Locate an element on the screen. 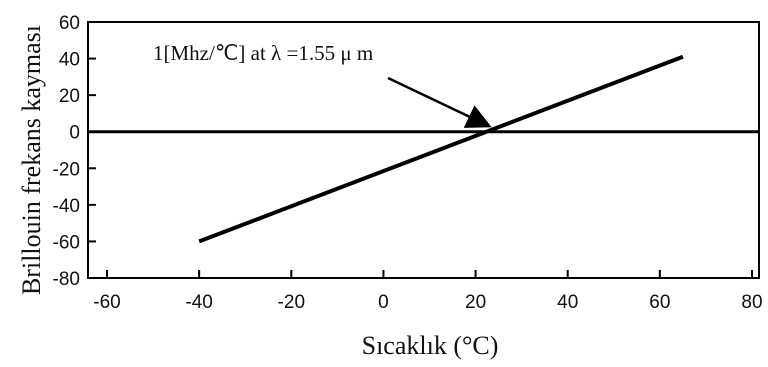  y-tick-label: 0 is located at coordinates (74, 133).